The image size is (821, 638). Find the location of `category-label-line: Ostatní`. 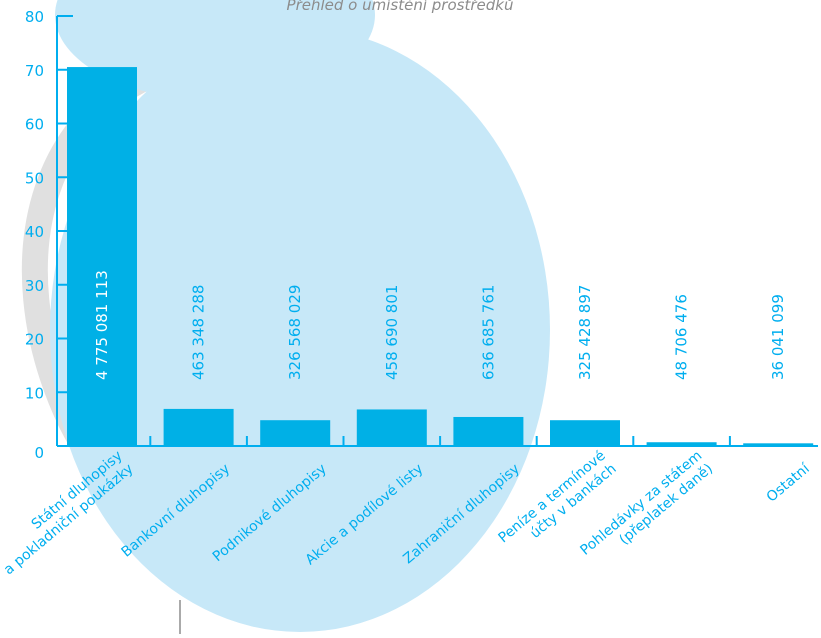

category-label-line: Ostatní is located at coordinates (789, 483).